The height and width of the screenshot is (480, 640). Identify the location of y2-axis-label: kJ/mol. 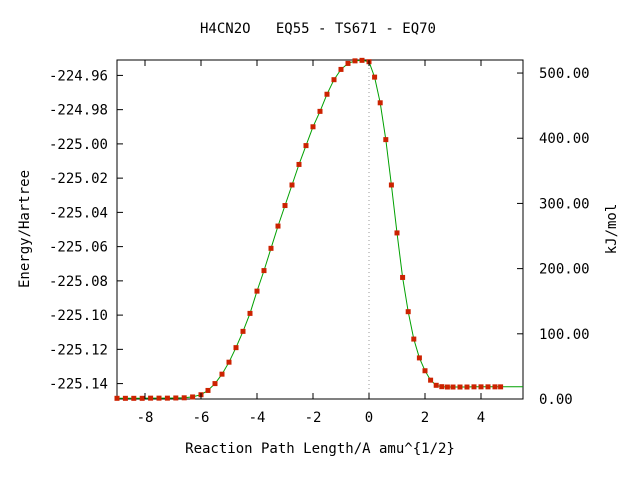
(612, 229).